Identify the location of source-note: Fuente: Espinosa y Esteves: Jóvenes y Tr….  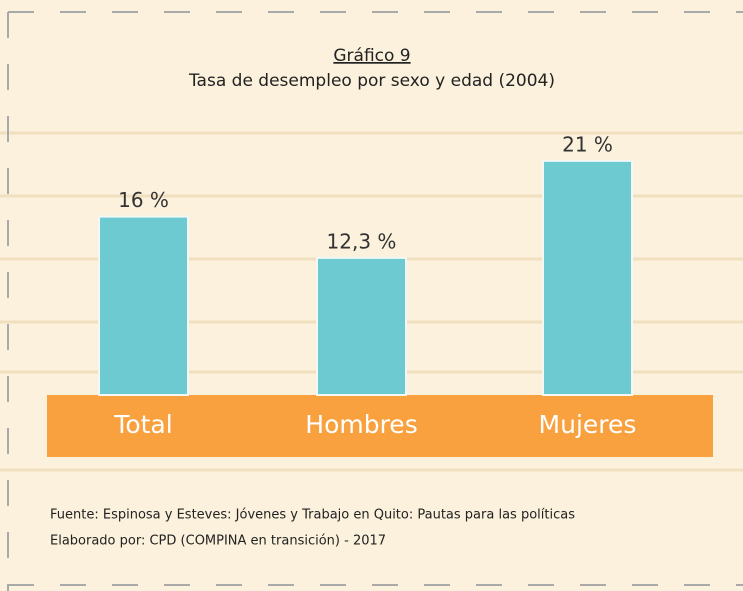
(312, 515).